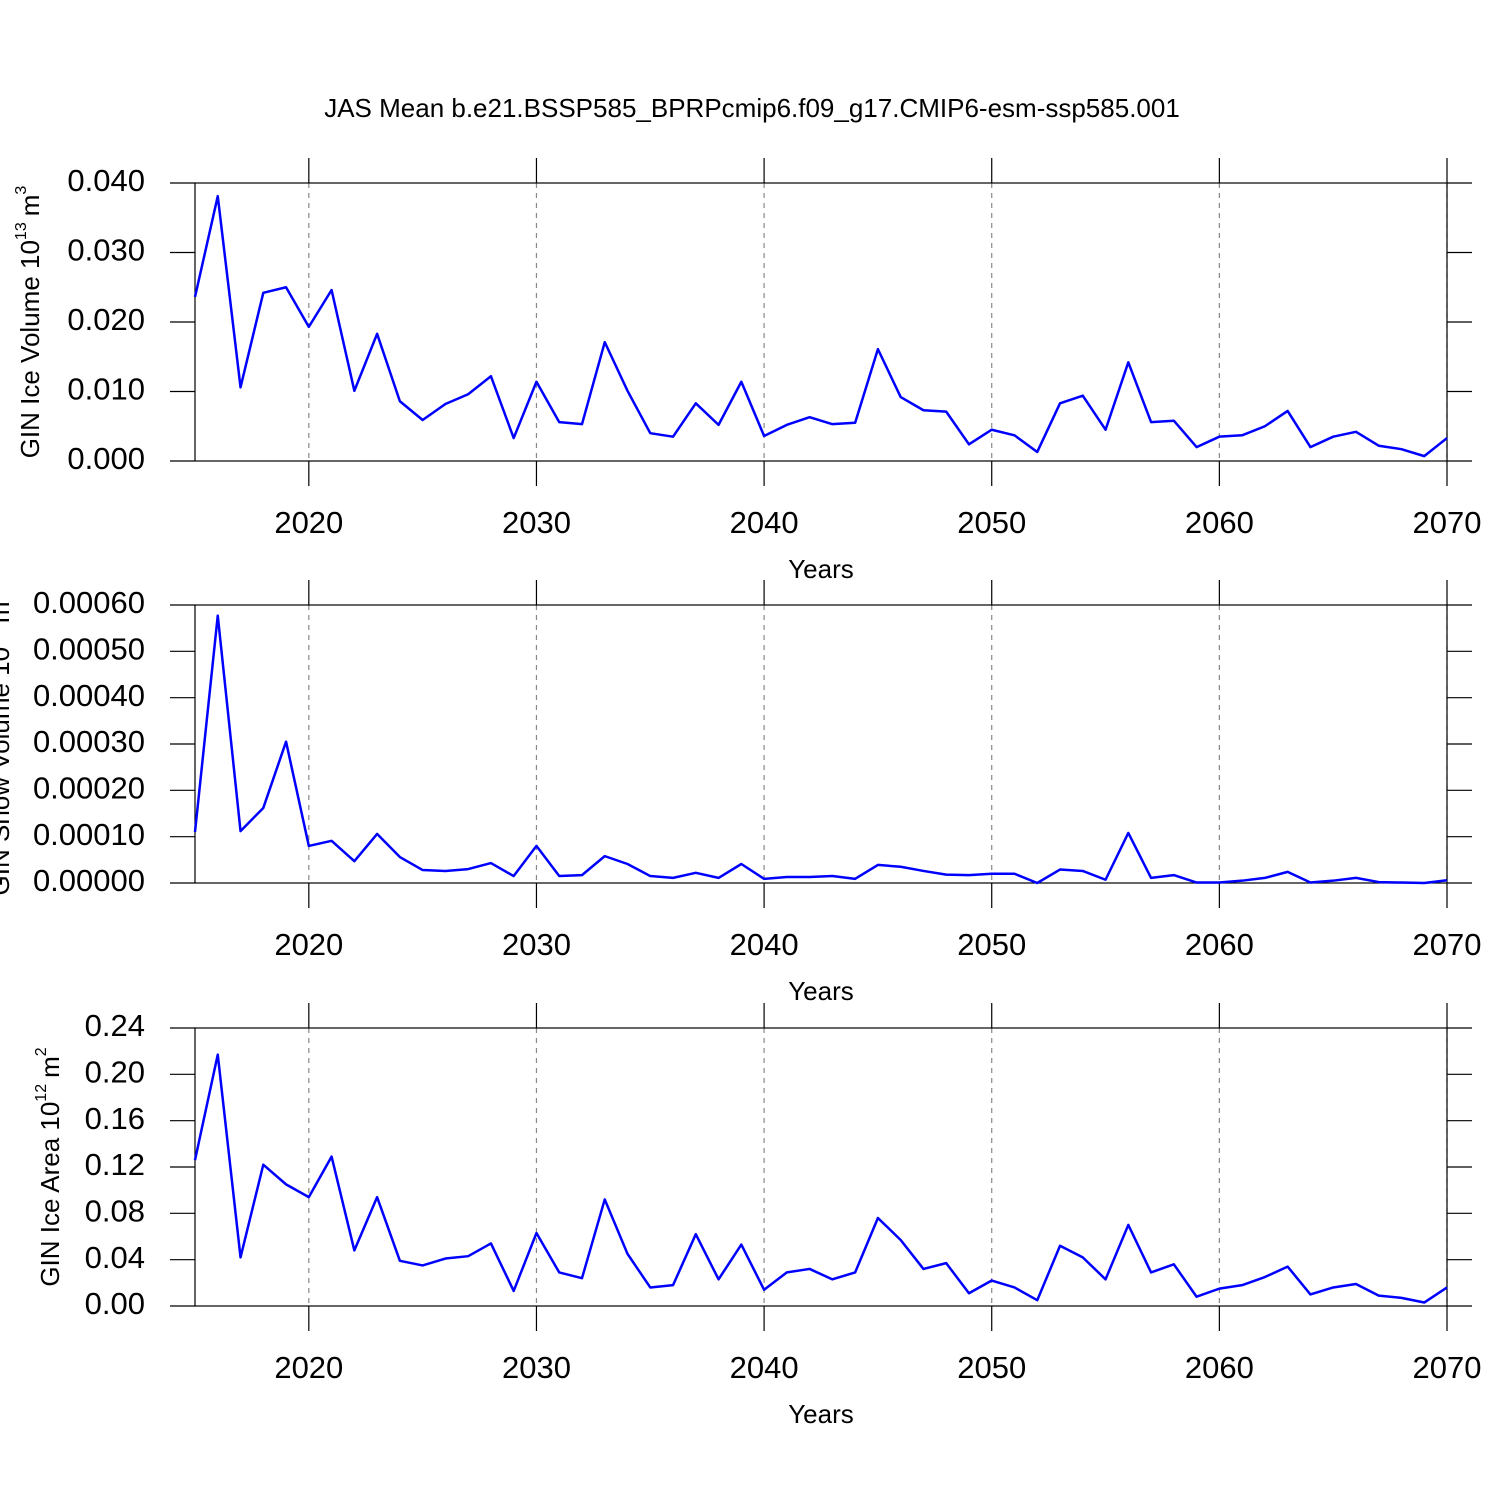  I want to click on y-tick-label: 0.00040, so click(89, 695).